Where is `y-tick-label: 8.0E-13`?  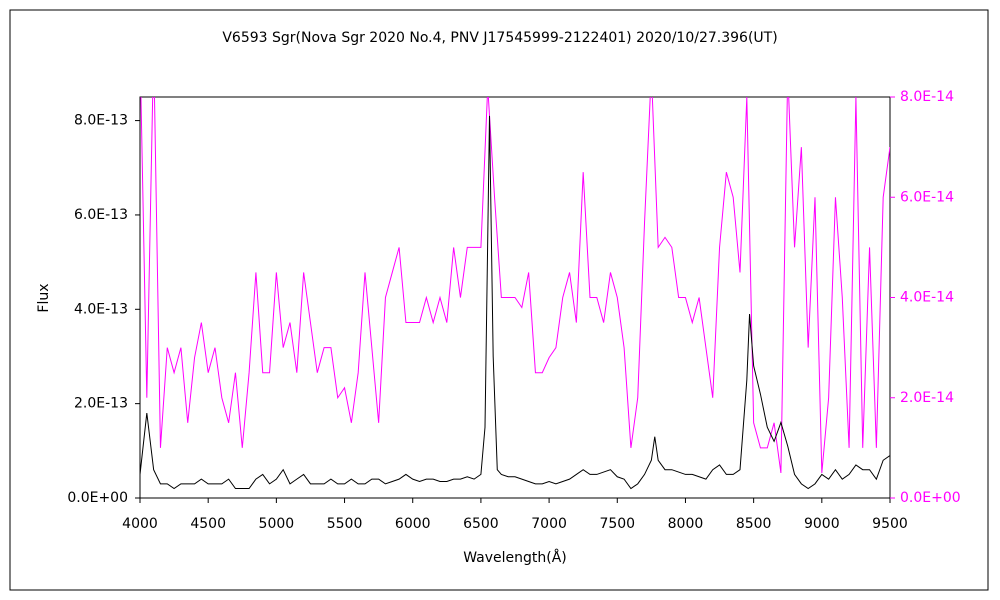 y-tick-label: 8.0E-13 is located at coordinates (101, 121).